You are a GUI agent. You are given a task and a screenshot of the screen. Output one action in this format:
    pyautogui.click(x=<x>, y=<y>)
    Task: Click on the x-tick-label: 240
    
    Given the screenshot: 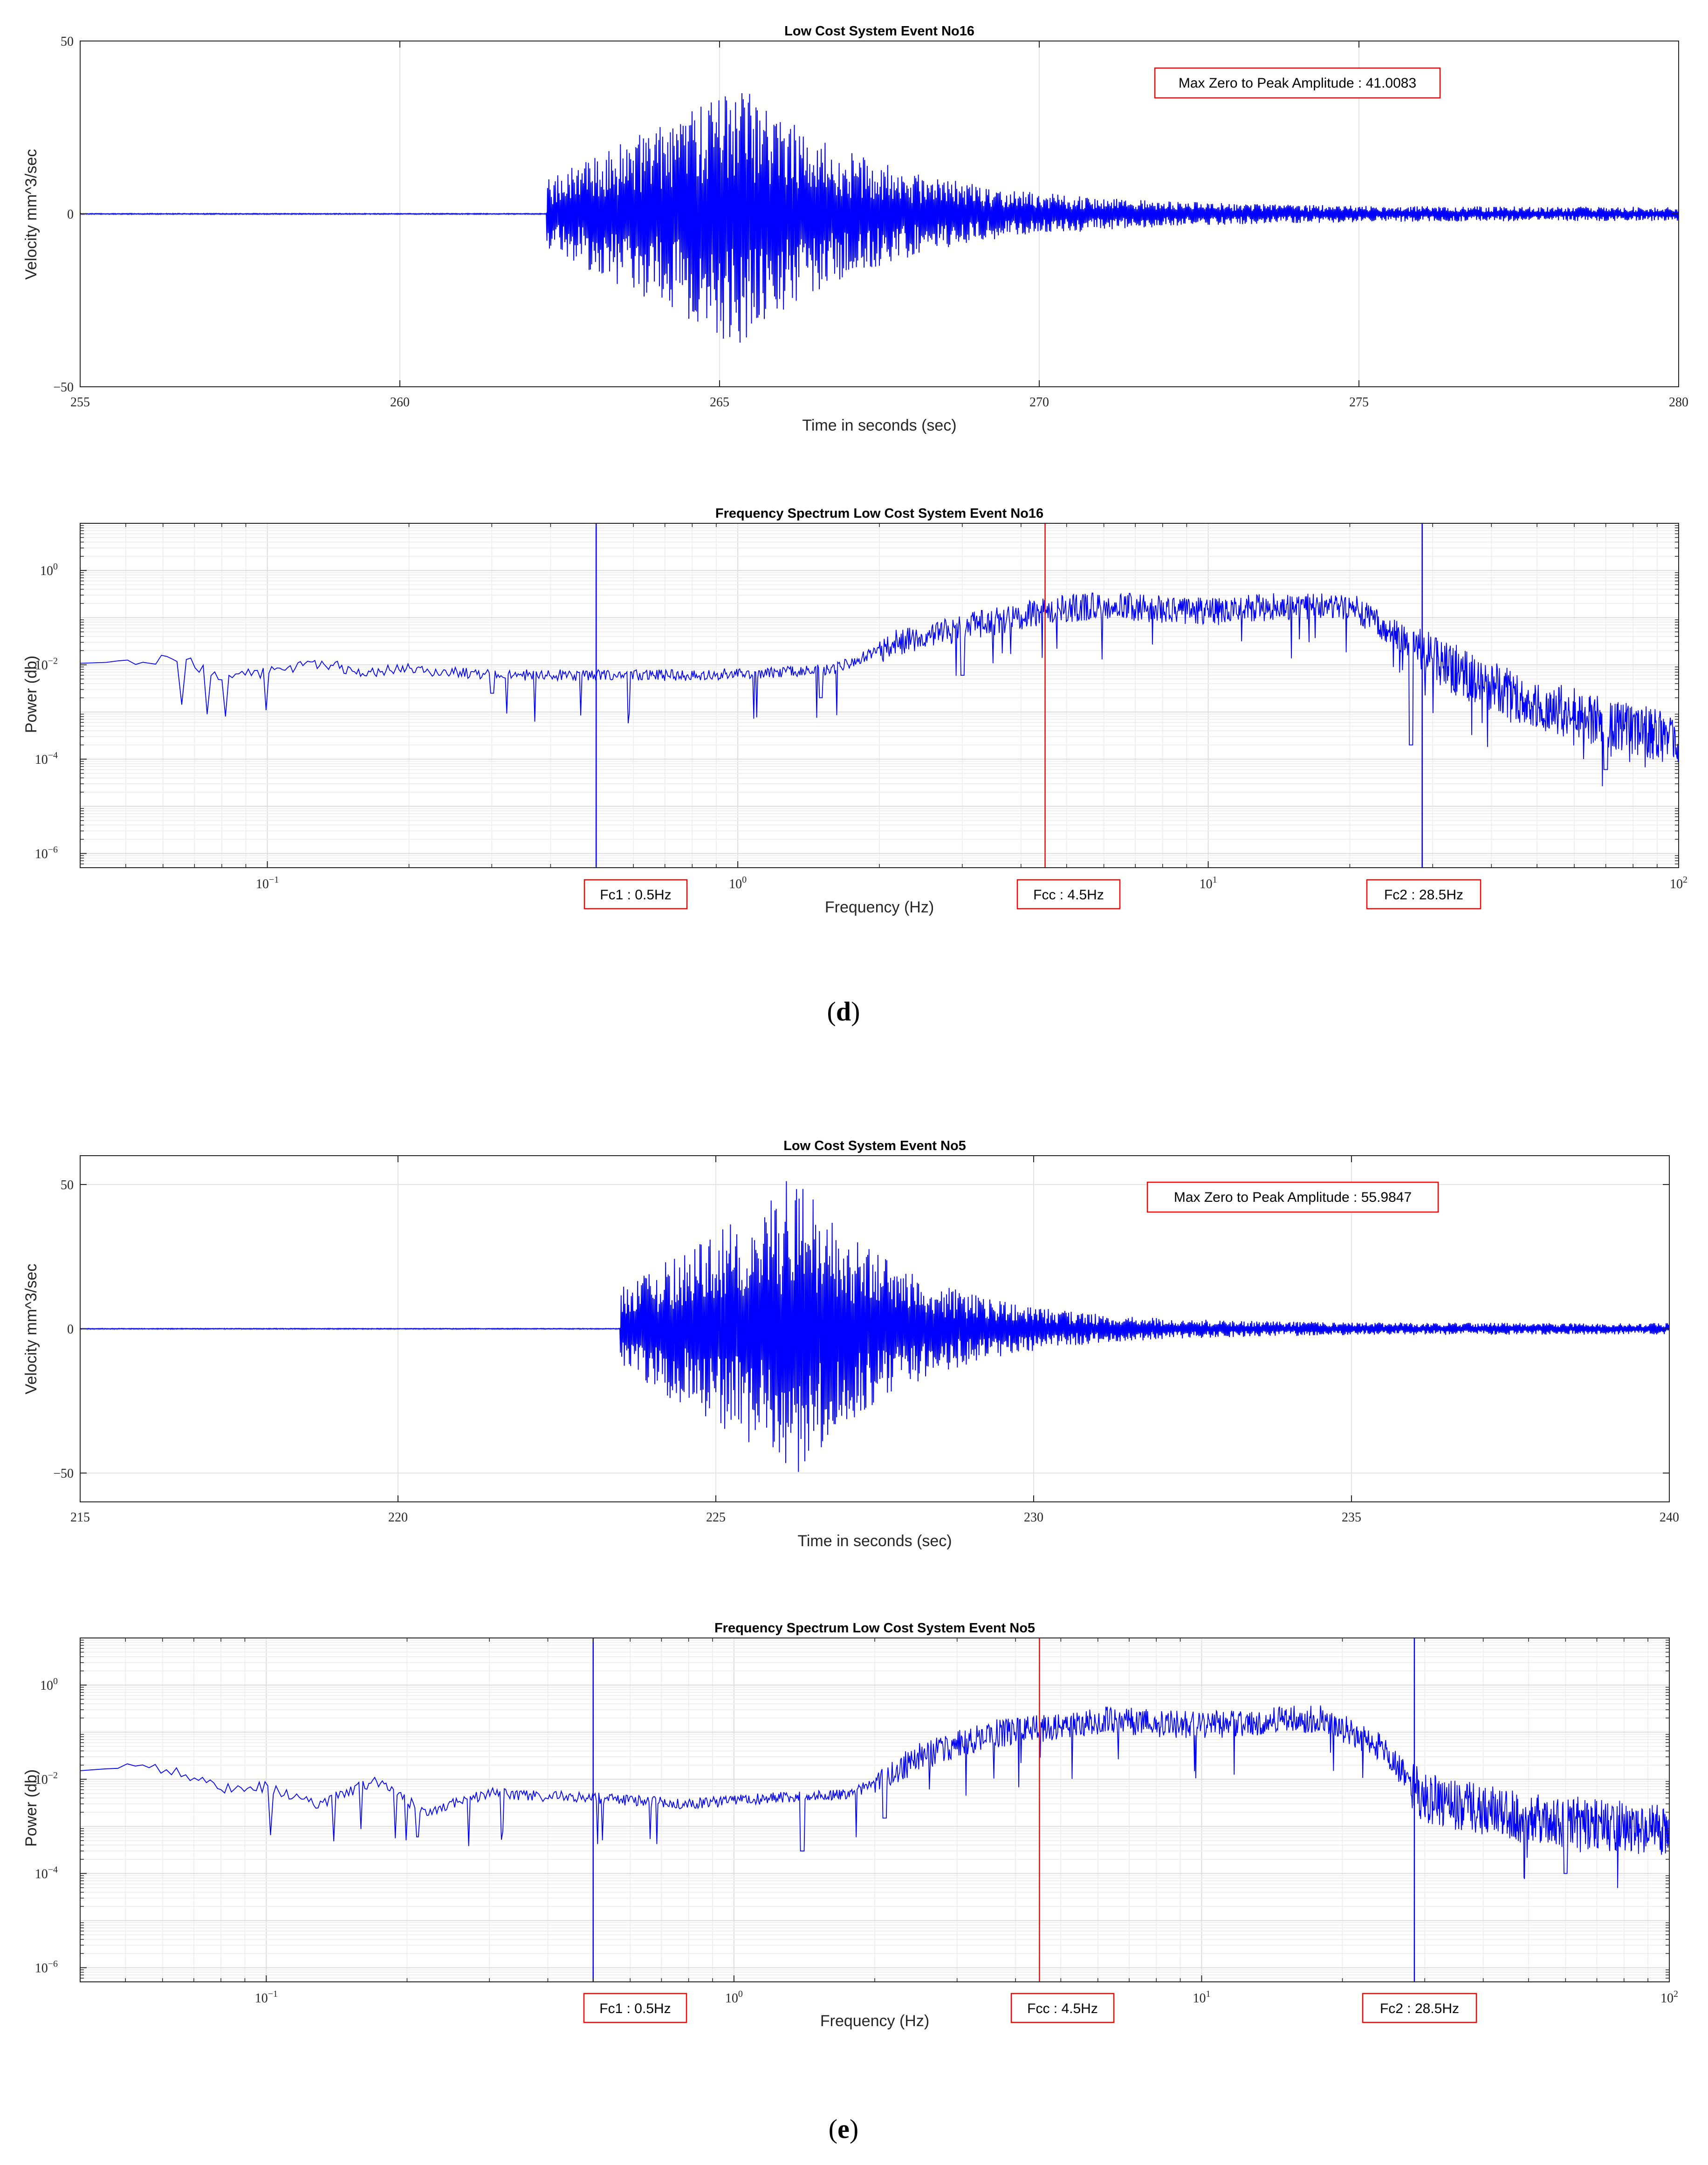 What is the action you would take?
    pyautogui.click(x=1670, y=1517)
    